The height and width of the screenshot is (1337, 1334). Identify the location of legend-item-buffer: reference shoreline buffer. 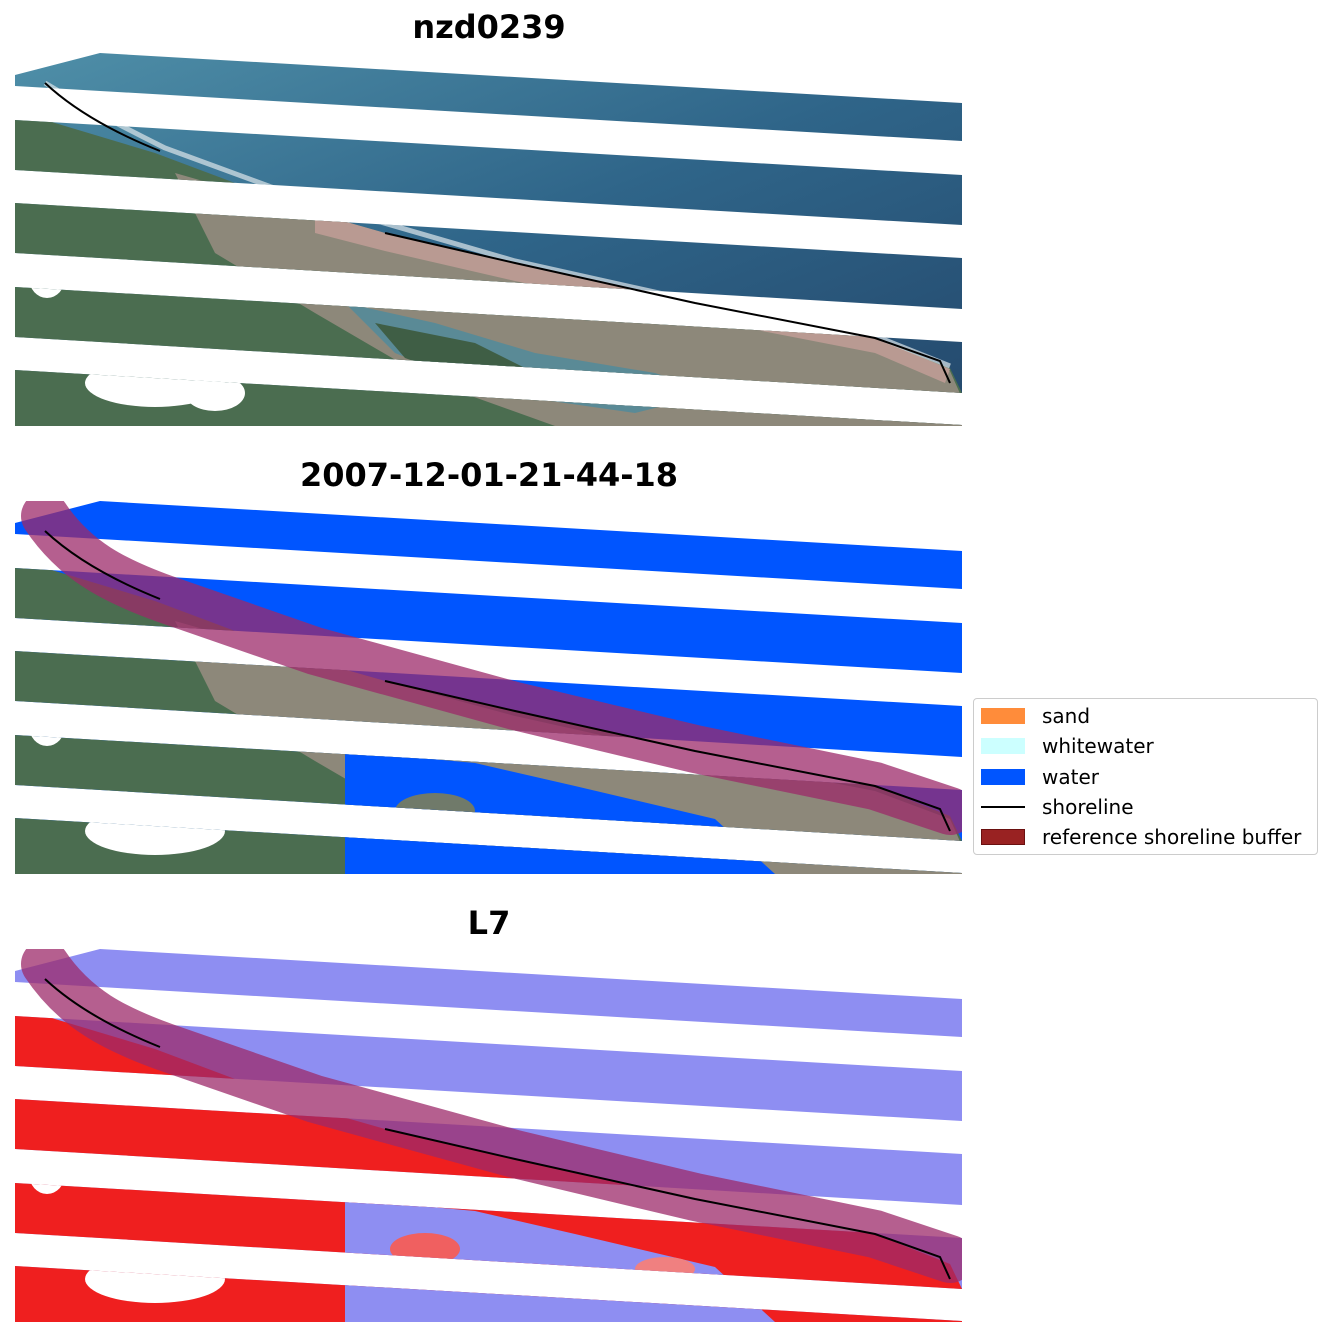
(1141, 837).